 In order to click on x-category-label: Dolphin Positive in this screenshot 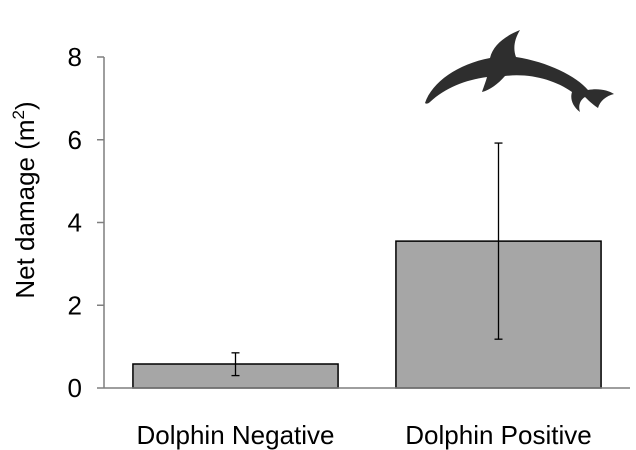, I will do `click(498, 435)`.